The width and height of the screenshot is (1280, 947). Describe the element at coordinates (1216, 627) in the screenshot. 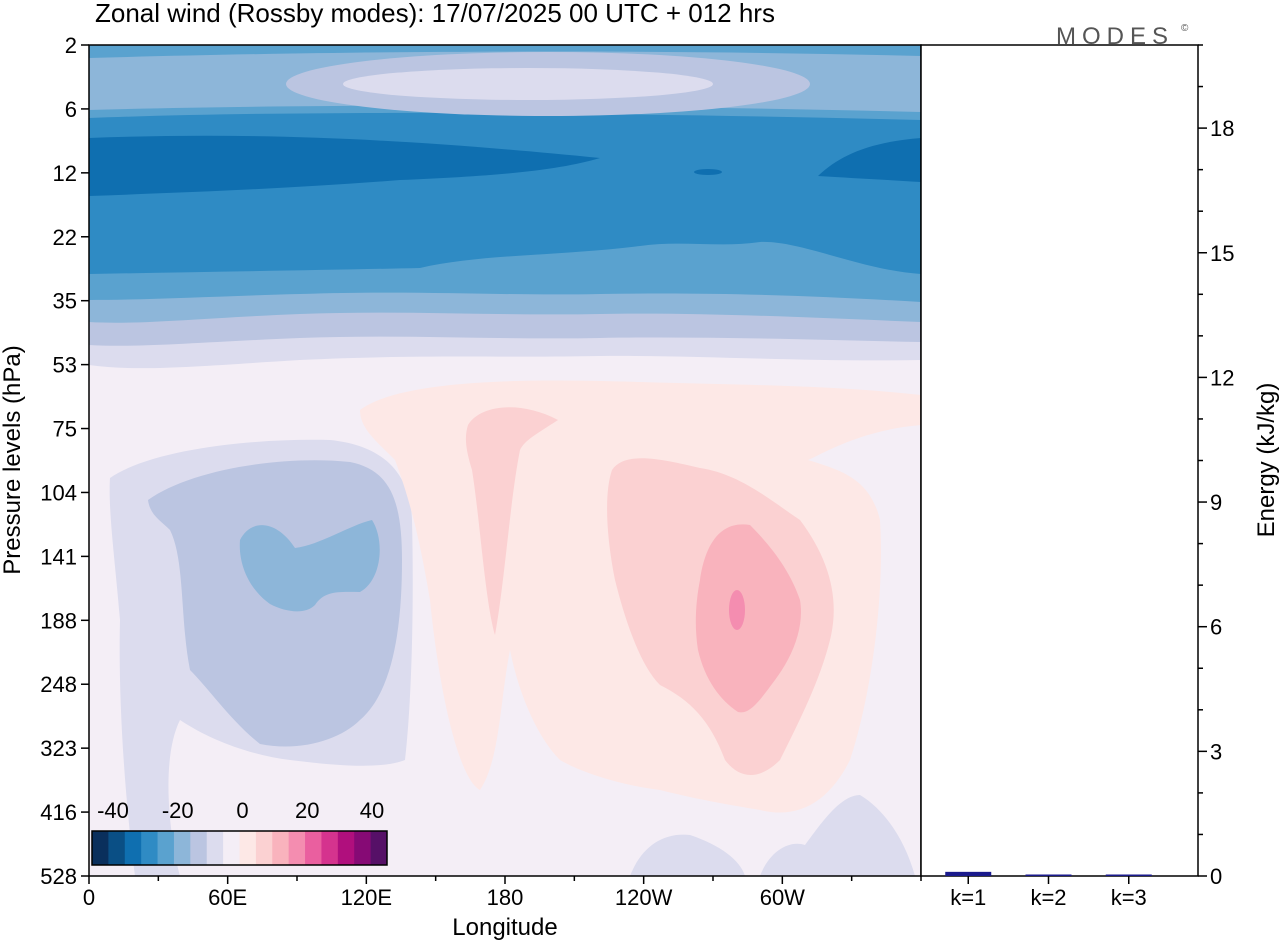

I see `energy-tick-label: 6` at that location.